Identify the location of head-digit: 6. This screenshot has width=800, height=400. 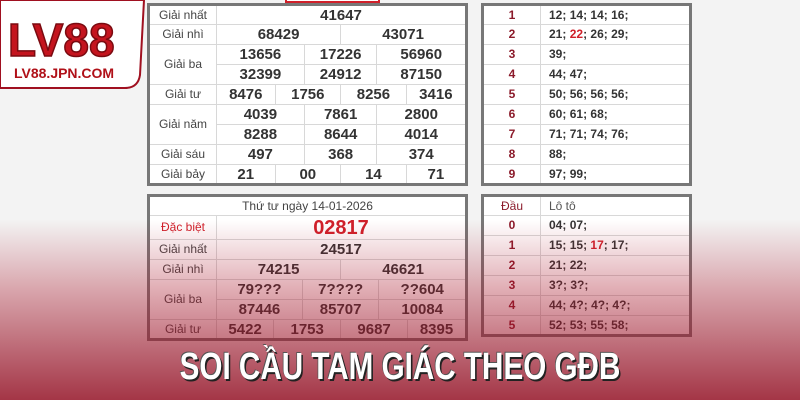
(511, 114).